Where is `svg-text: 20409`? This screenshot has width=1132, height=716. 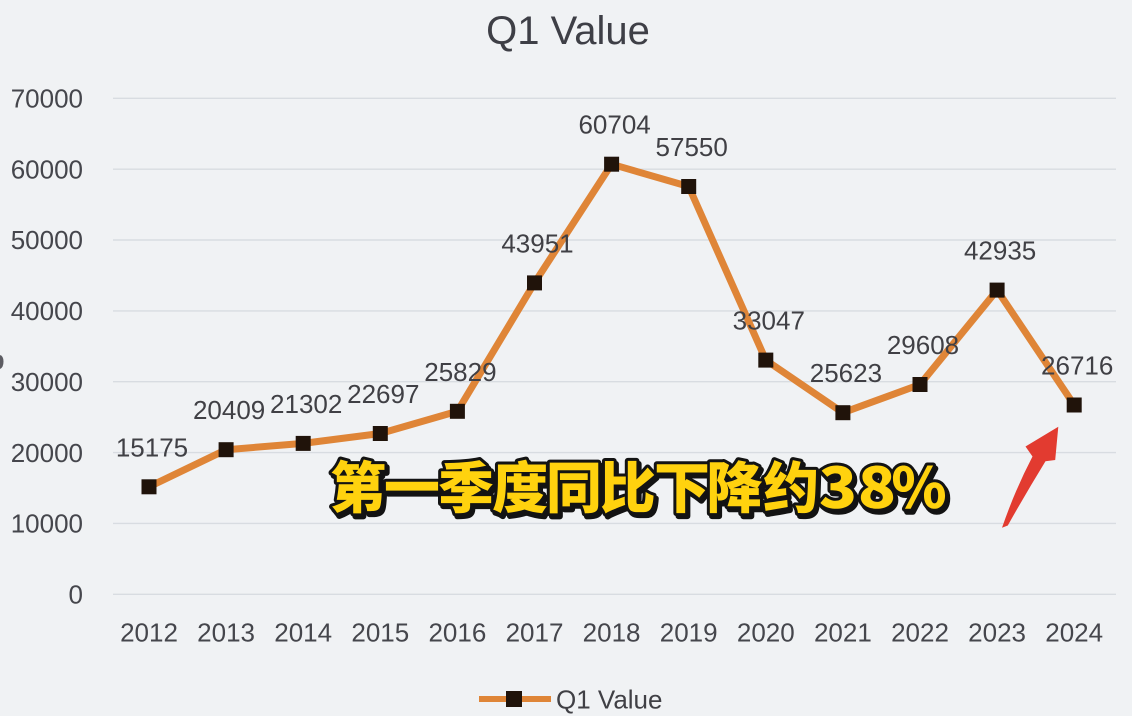
svg-text: 20409 is located at coordinates (229, 410).